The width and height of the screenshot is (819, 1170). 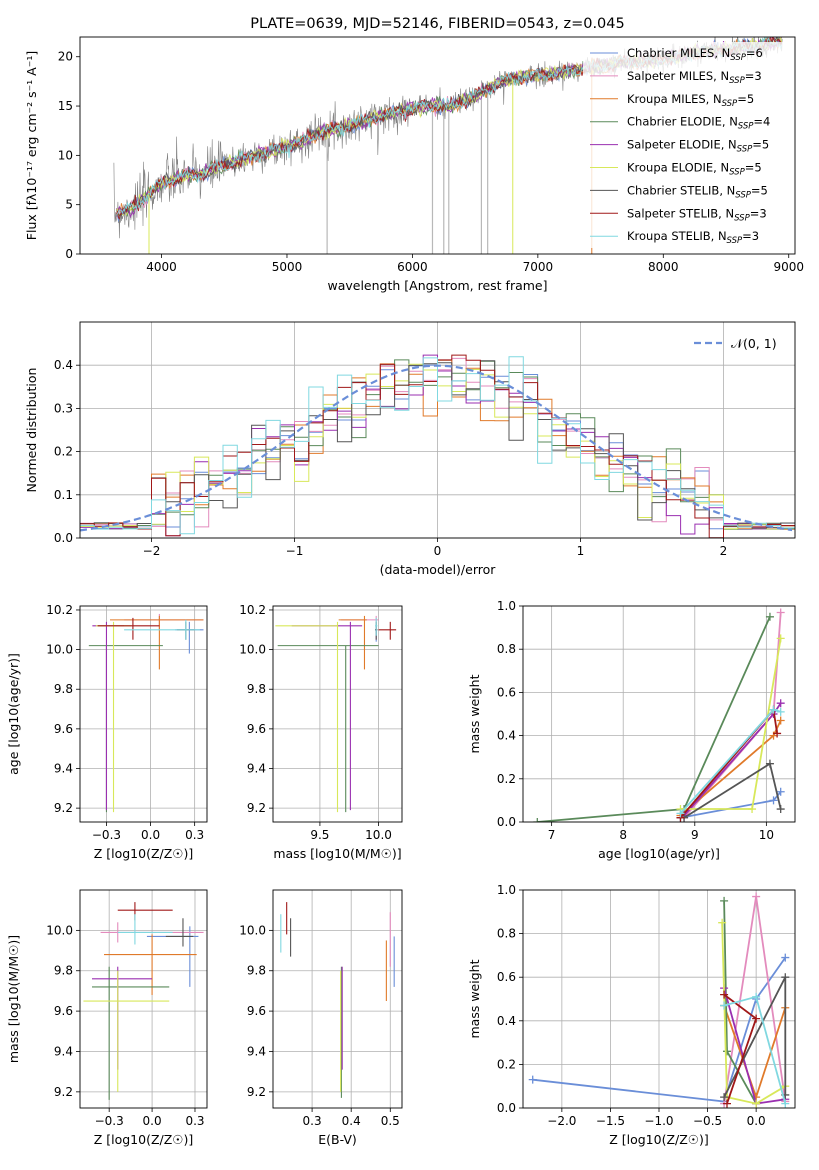 I want to click on tick-label-x: 0.5, so click(x=390, y=1121).